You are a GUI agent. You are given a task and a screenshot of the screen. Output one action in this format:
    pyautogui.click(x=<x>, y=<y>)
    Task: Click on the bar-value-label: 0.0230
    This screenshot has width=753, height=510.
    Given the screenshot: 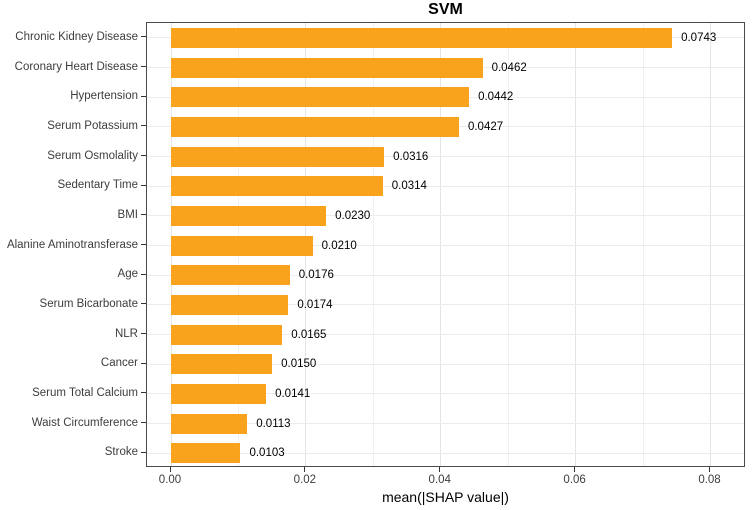 What is the action you would take?
    pyautogui.click(x=353, y=215)
    